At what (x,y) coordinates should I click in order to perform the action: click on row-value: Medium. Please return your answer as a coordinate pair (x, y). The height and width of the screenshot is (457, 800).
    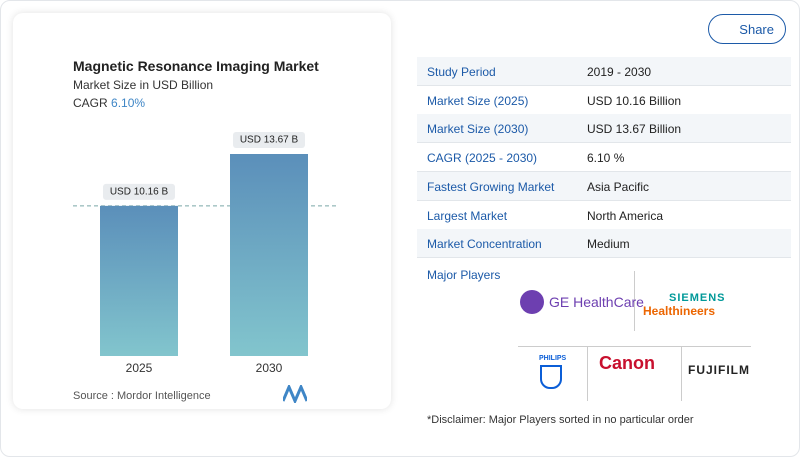
    Looking at the image, I should click on (608, 244).